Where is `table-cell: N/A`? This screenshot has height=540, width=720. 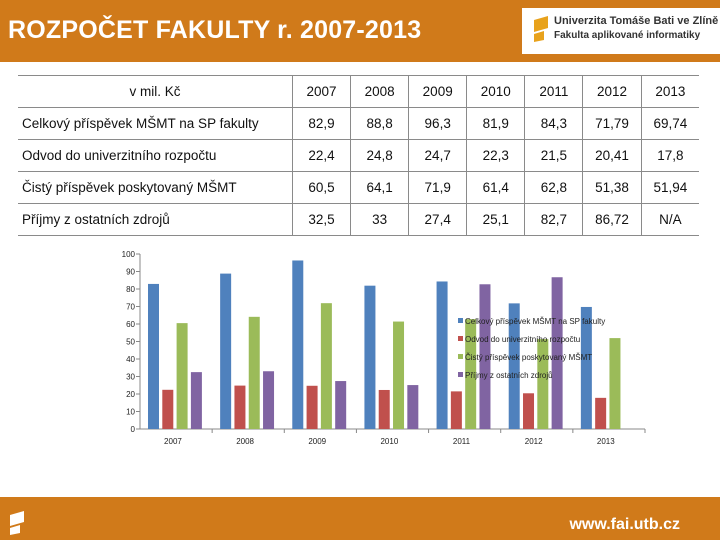 table-cell: N/A is located at coordinates (669, 219).